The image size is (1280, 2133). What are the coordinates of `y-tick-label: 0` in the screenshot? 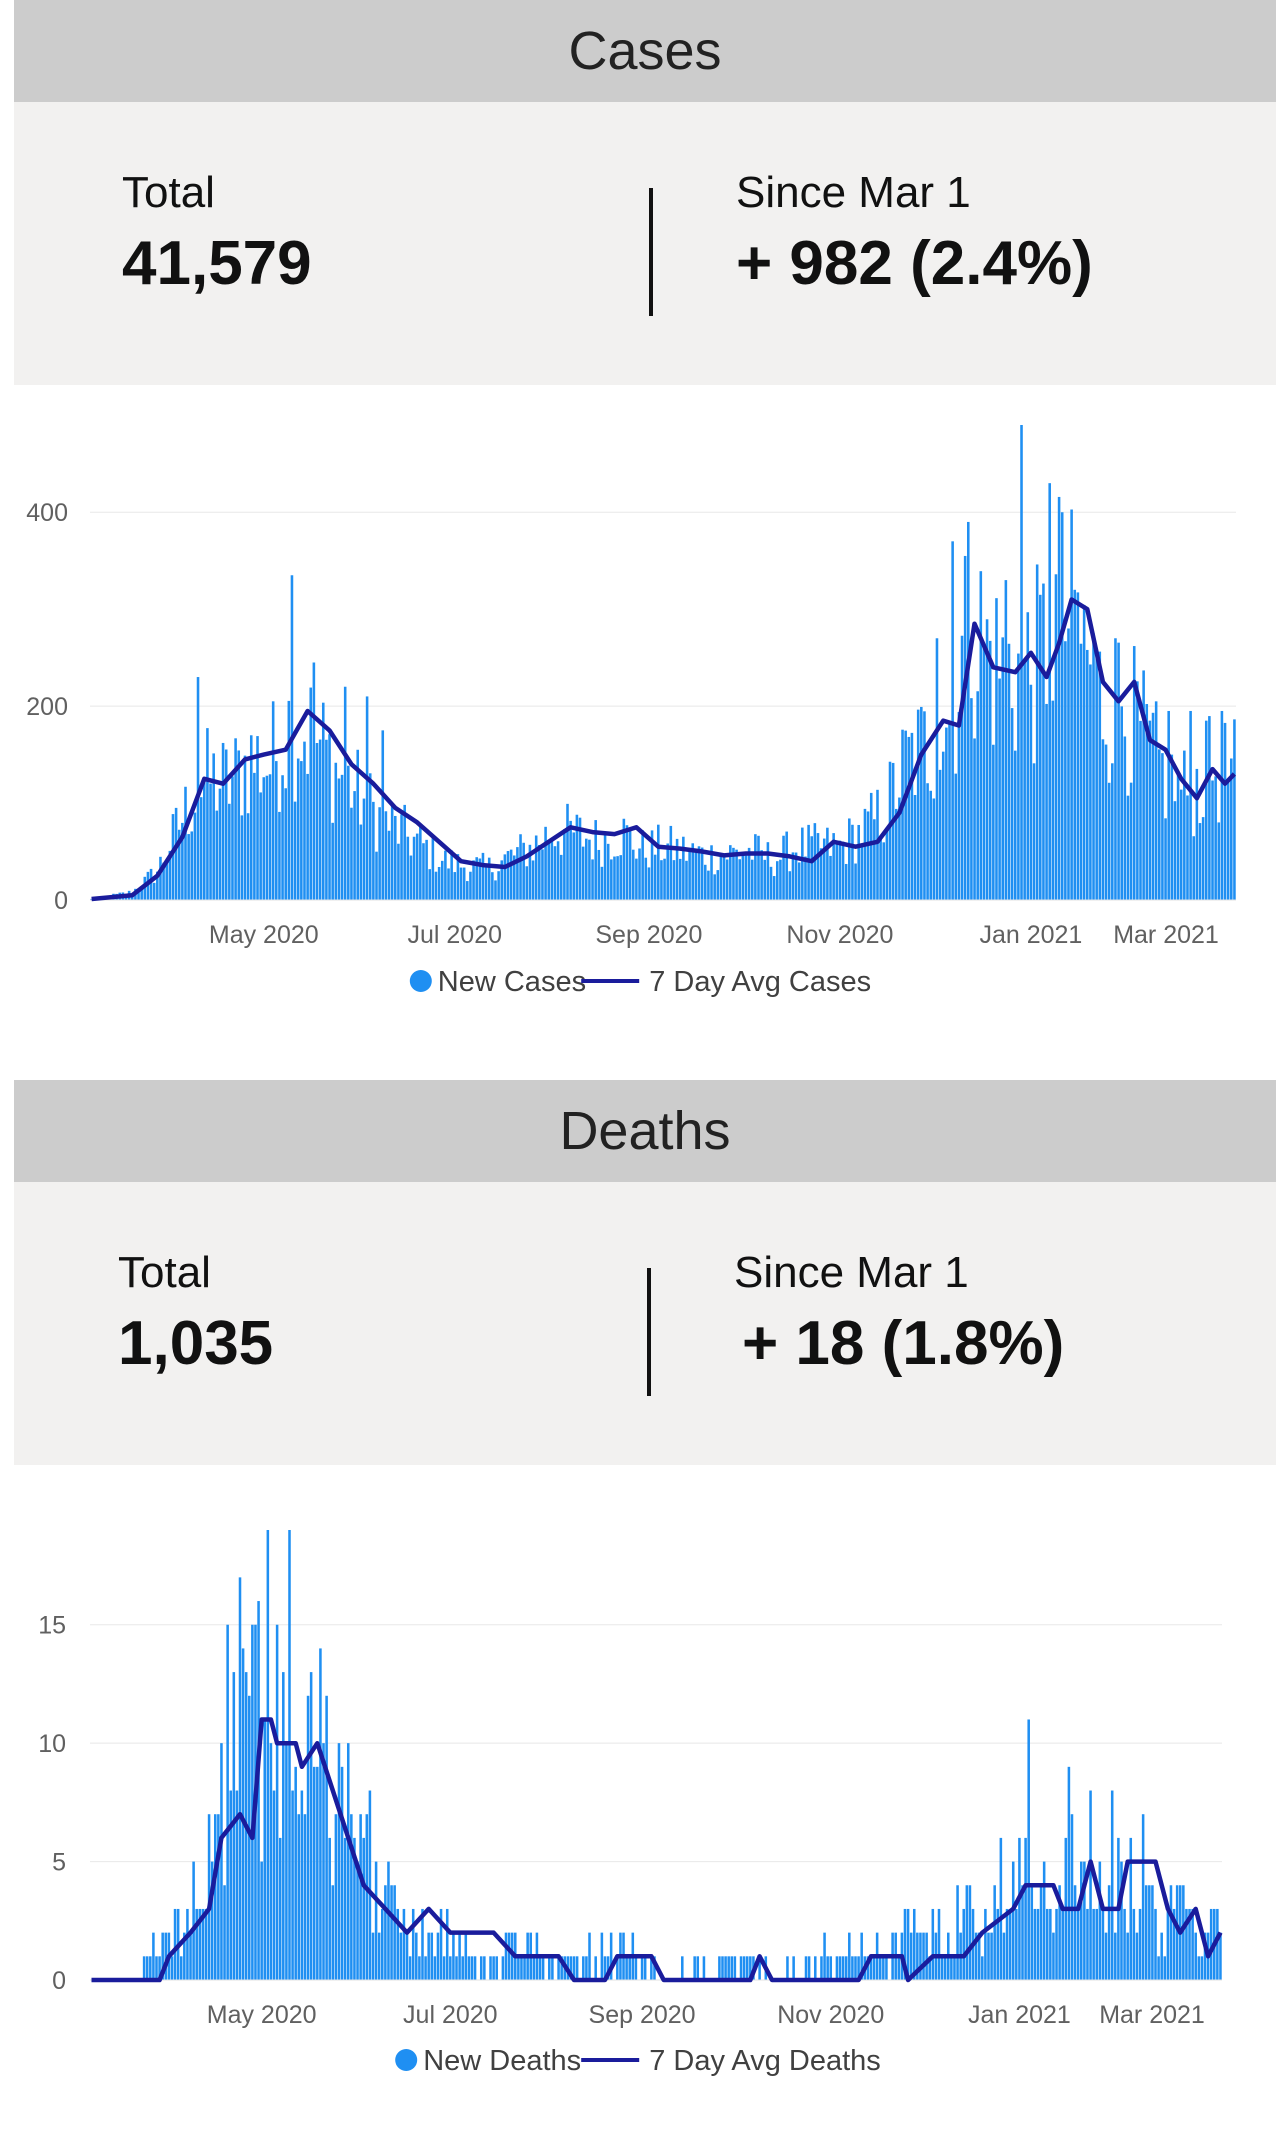 It's located at (59, 1981).